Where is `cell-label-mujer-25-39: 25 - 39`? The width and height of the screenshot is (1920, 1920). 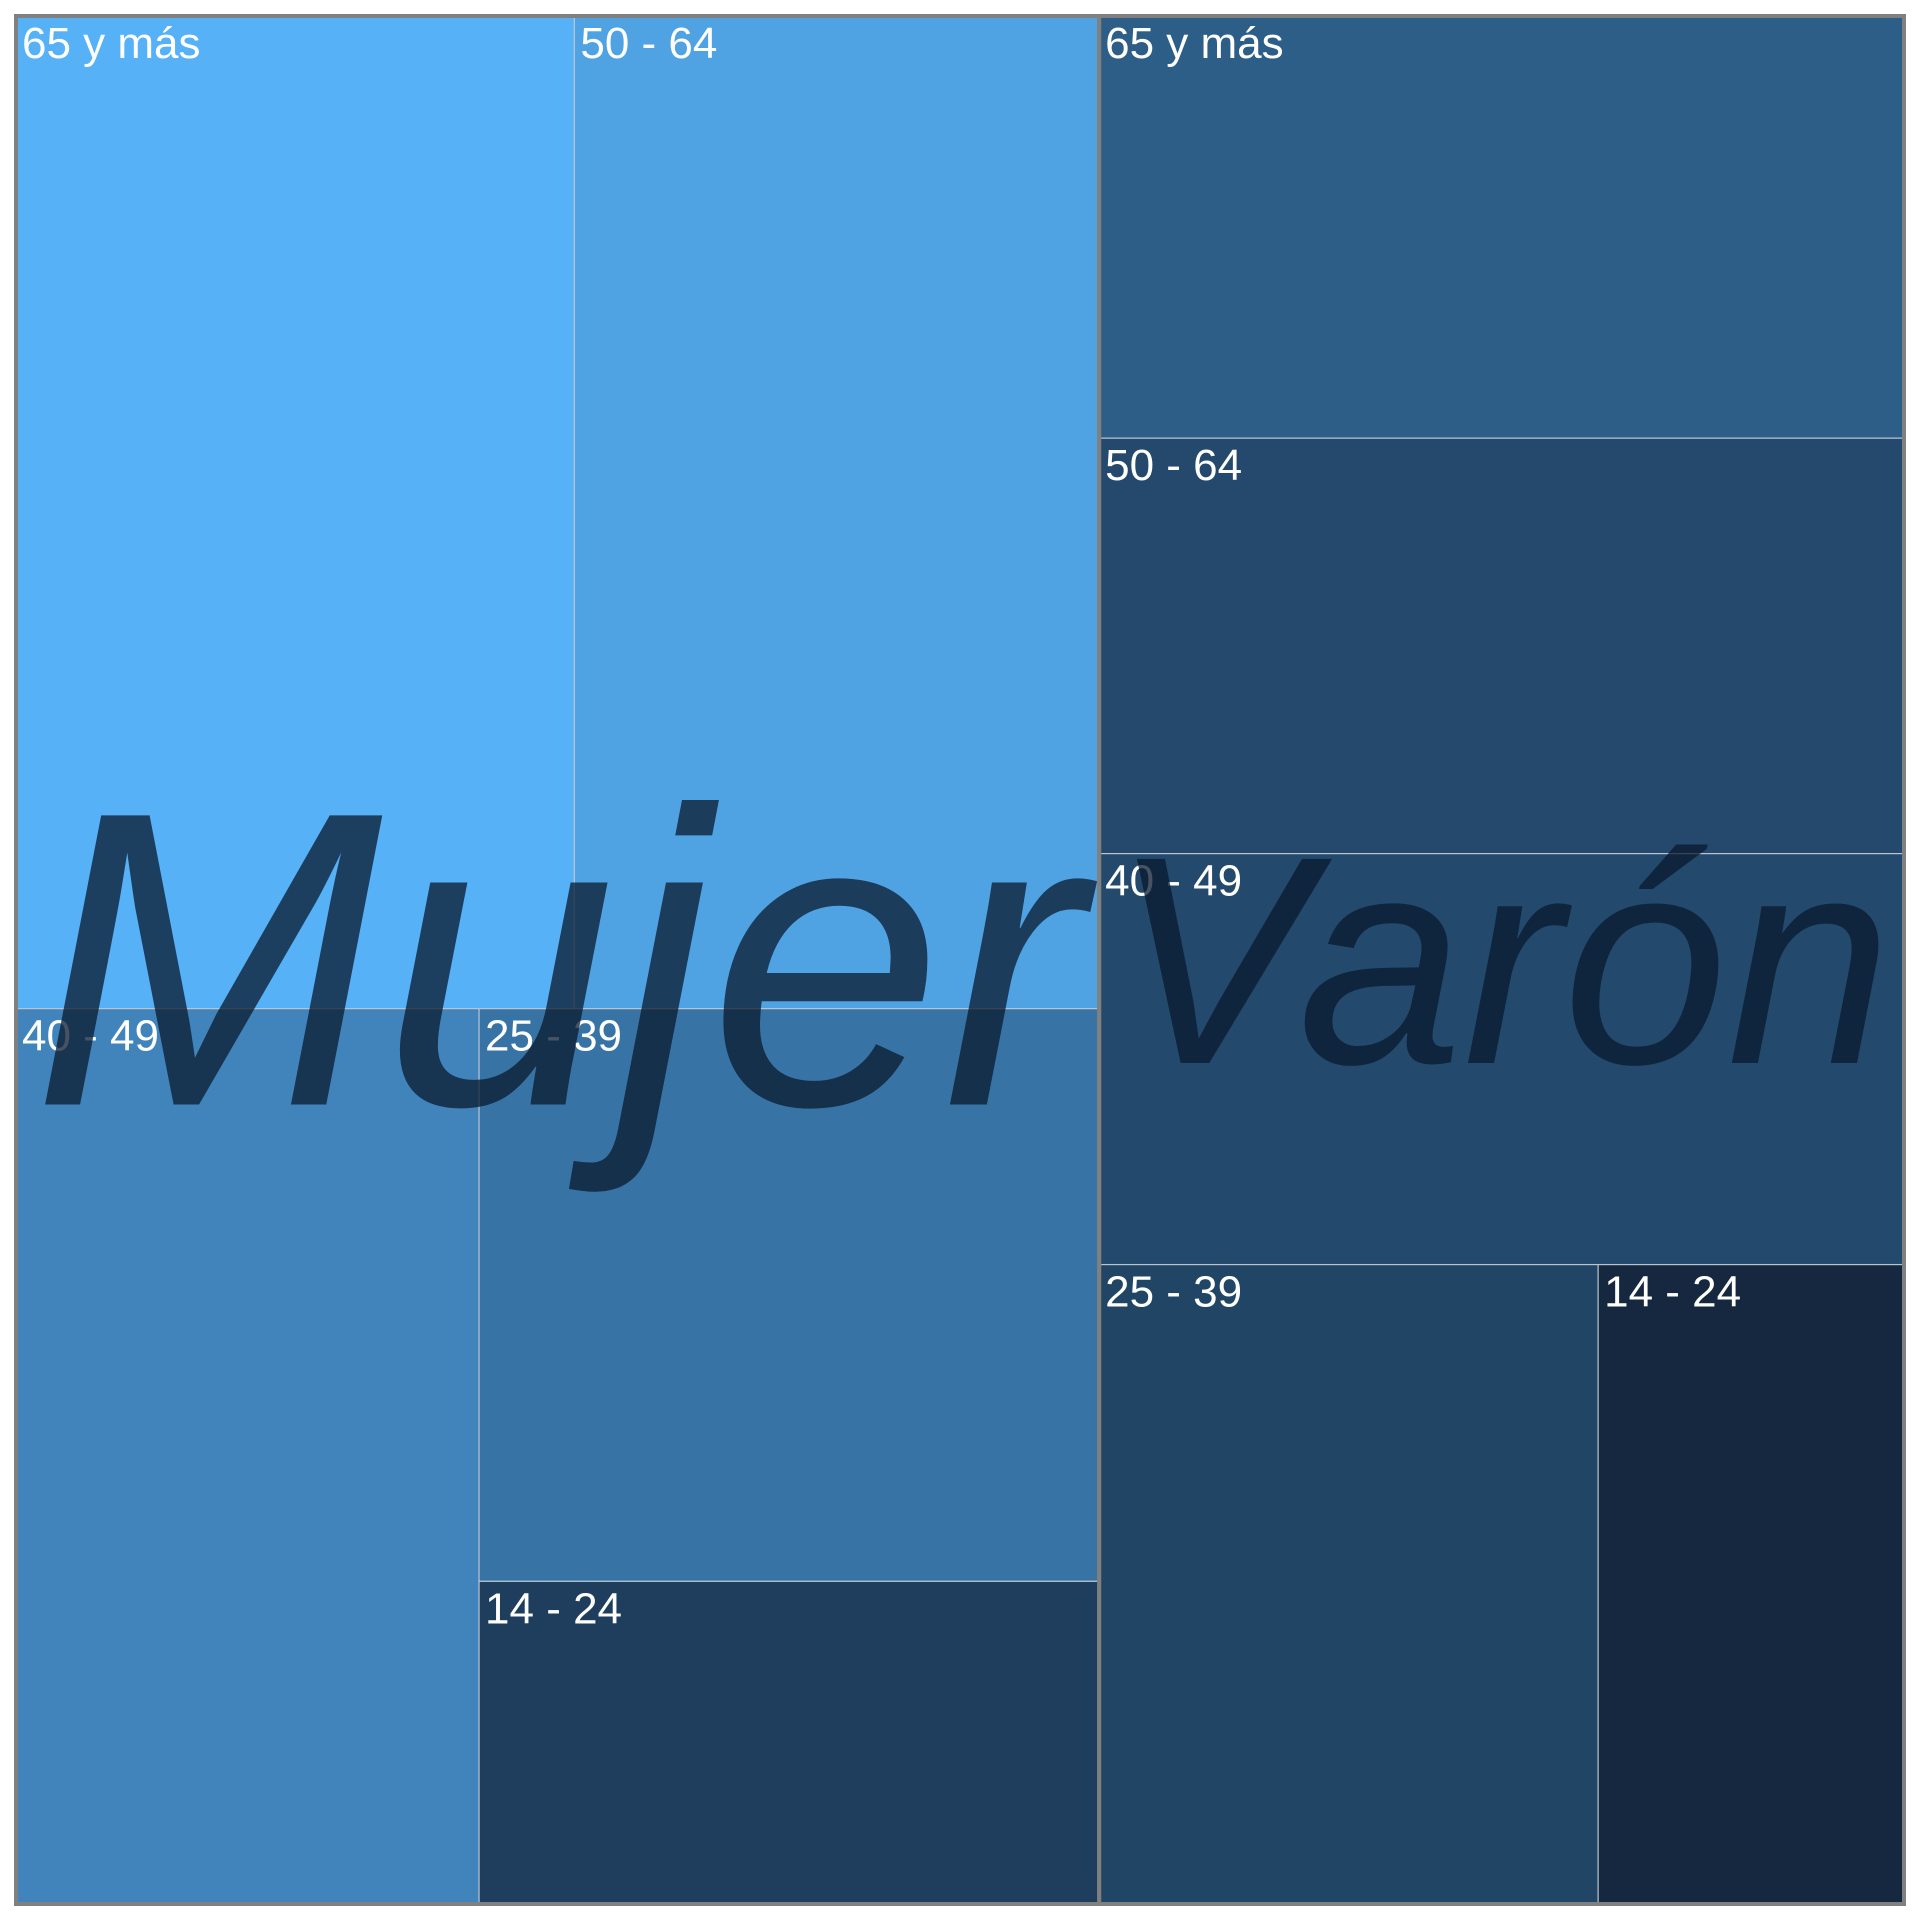
cell-label-mujer-25-39: 25 - 39 is located at coordinates (553, 1036).